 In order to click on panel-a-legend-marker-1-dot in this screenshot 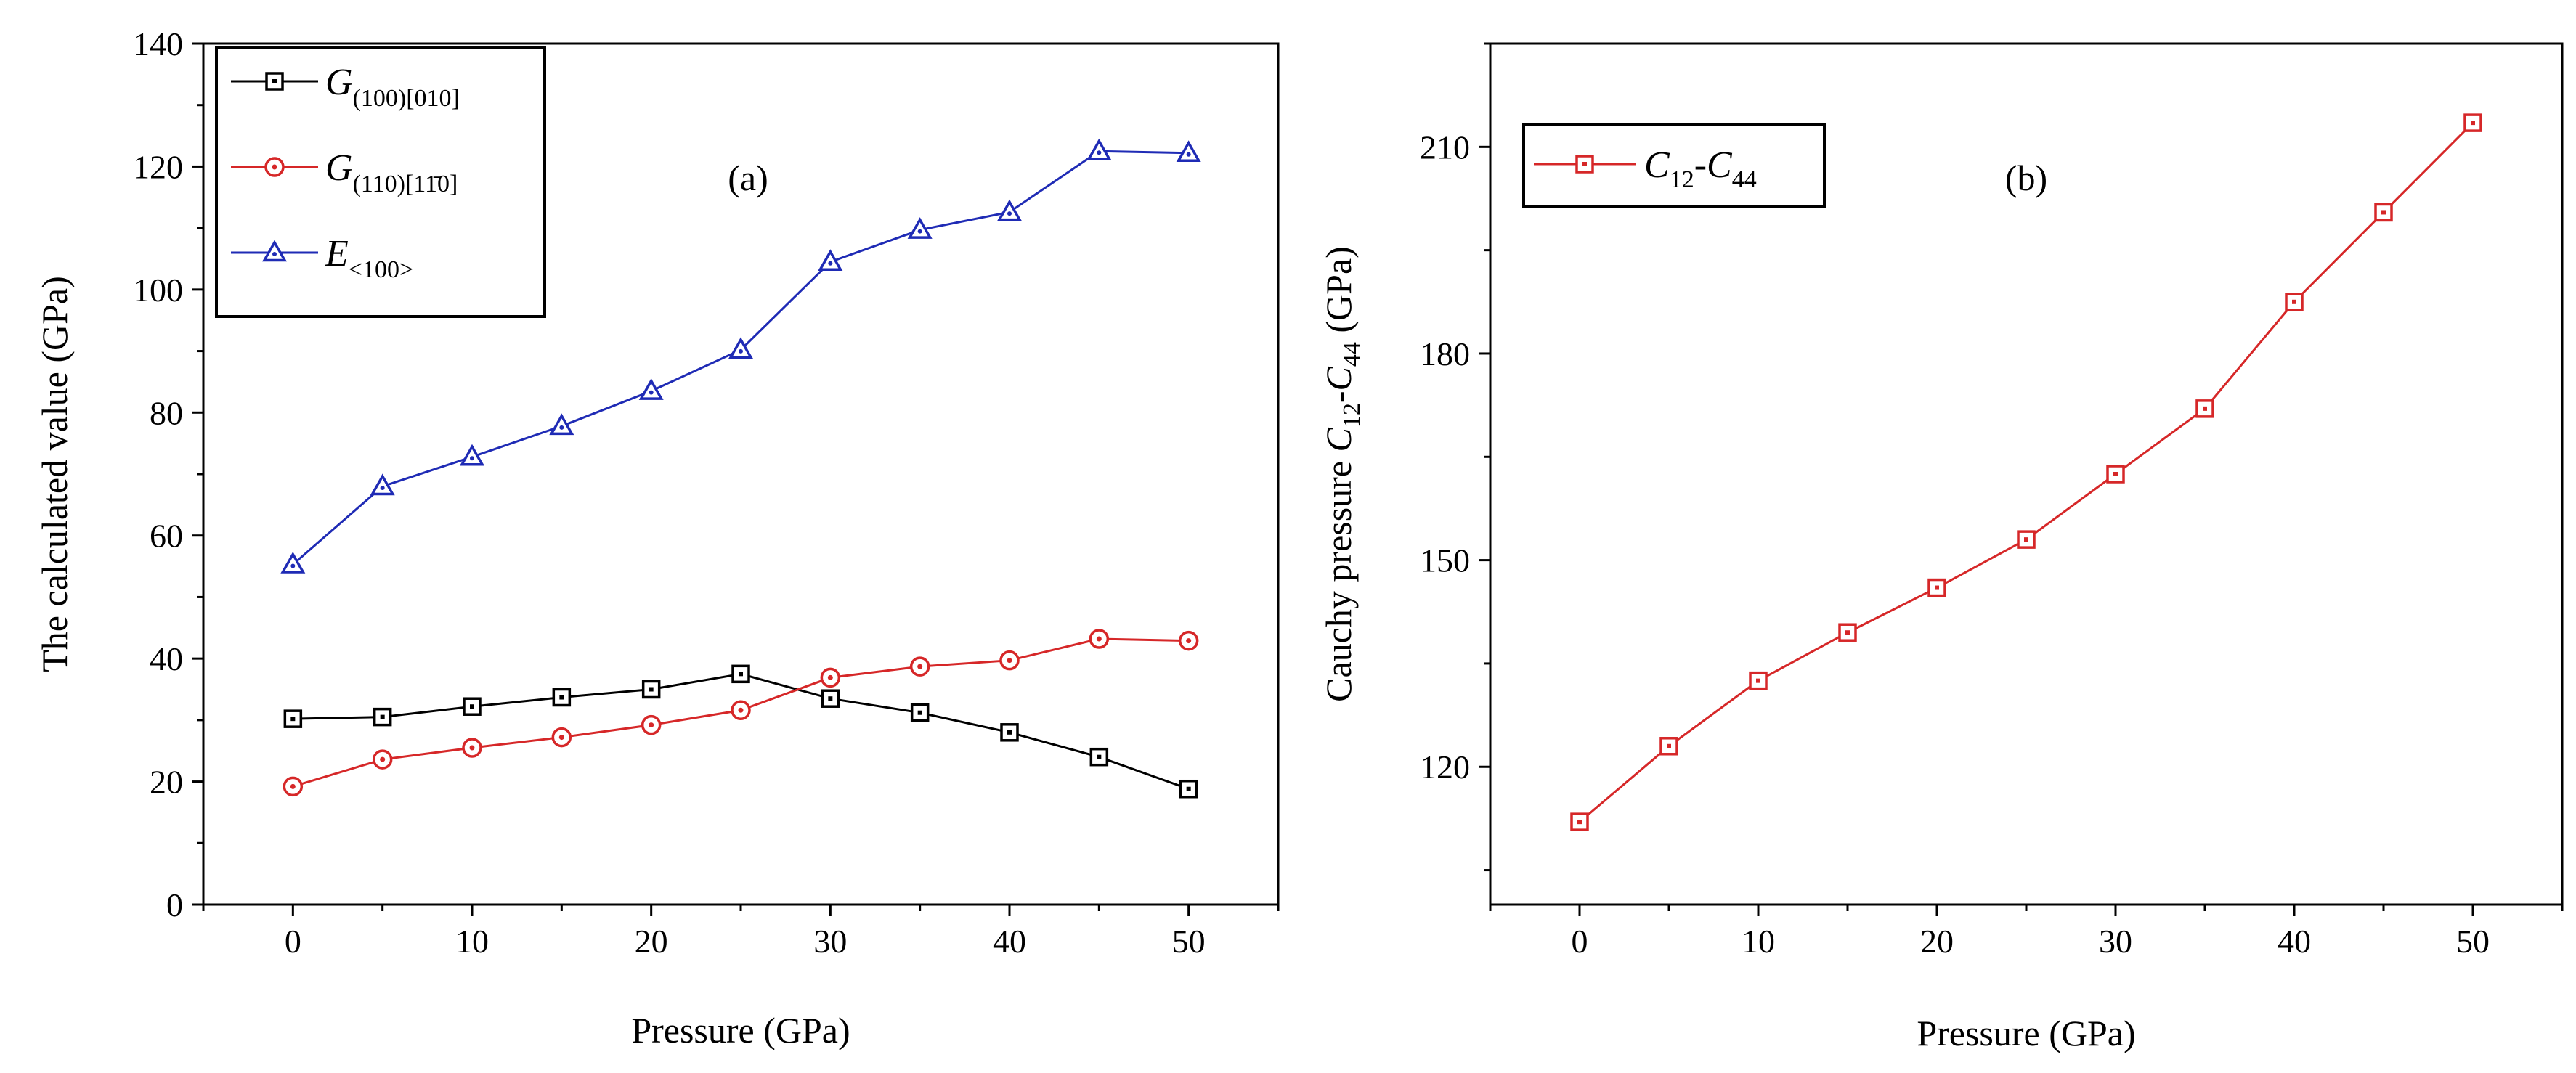, I will do `click(275, 167)`.